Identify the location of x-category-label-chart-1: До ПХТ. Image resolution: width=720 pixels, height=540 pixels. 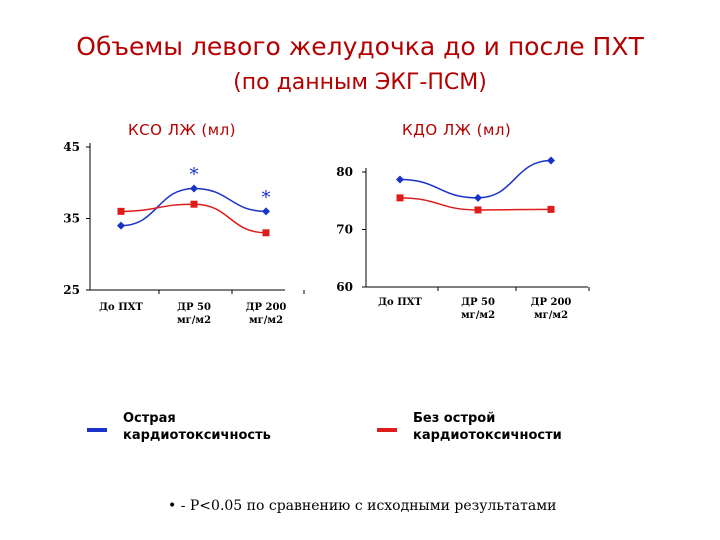
(400, 302).